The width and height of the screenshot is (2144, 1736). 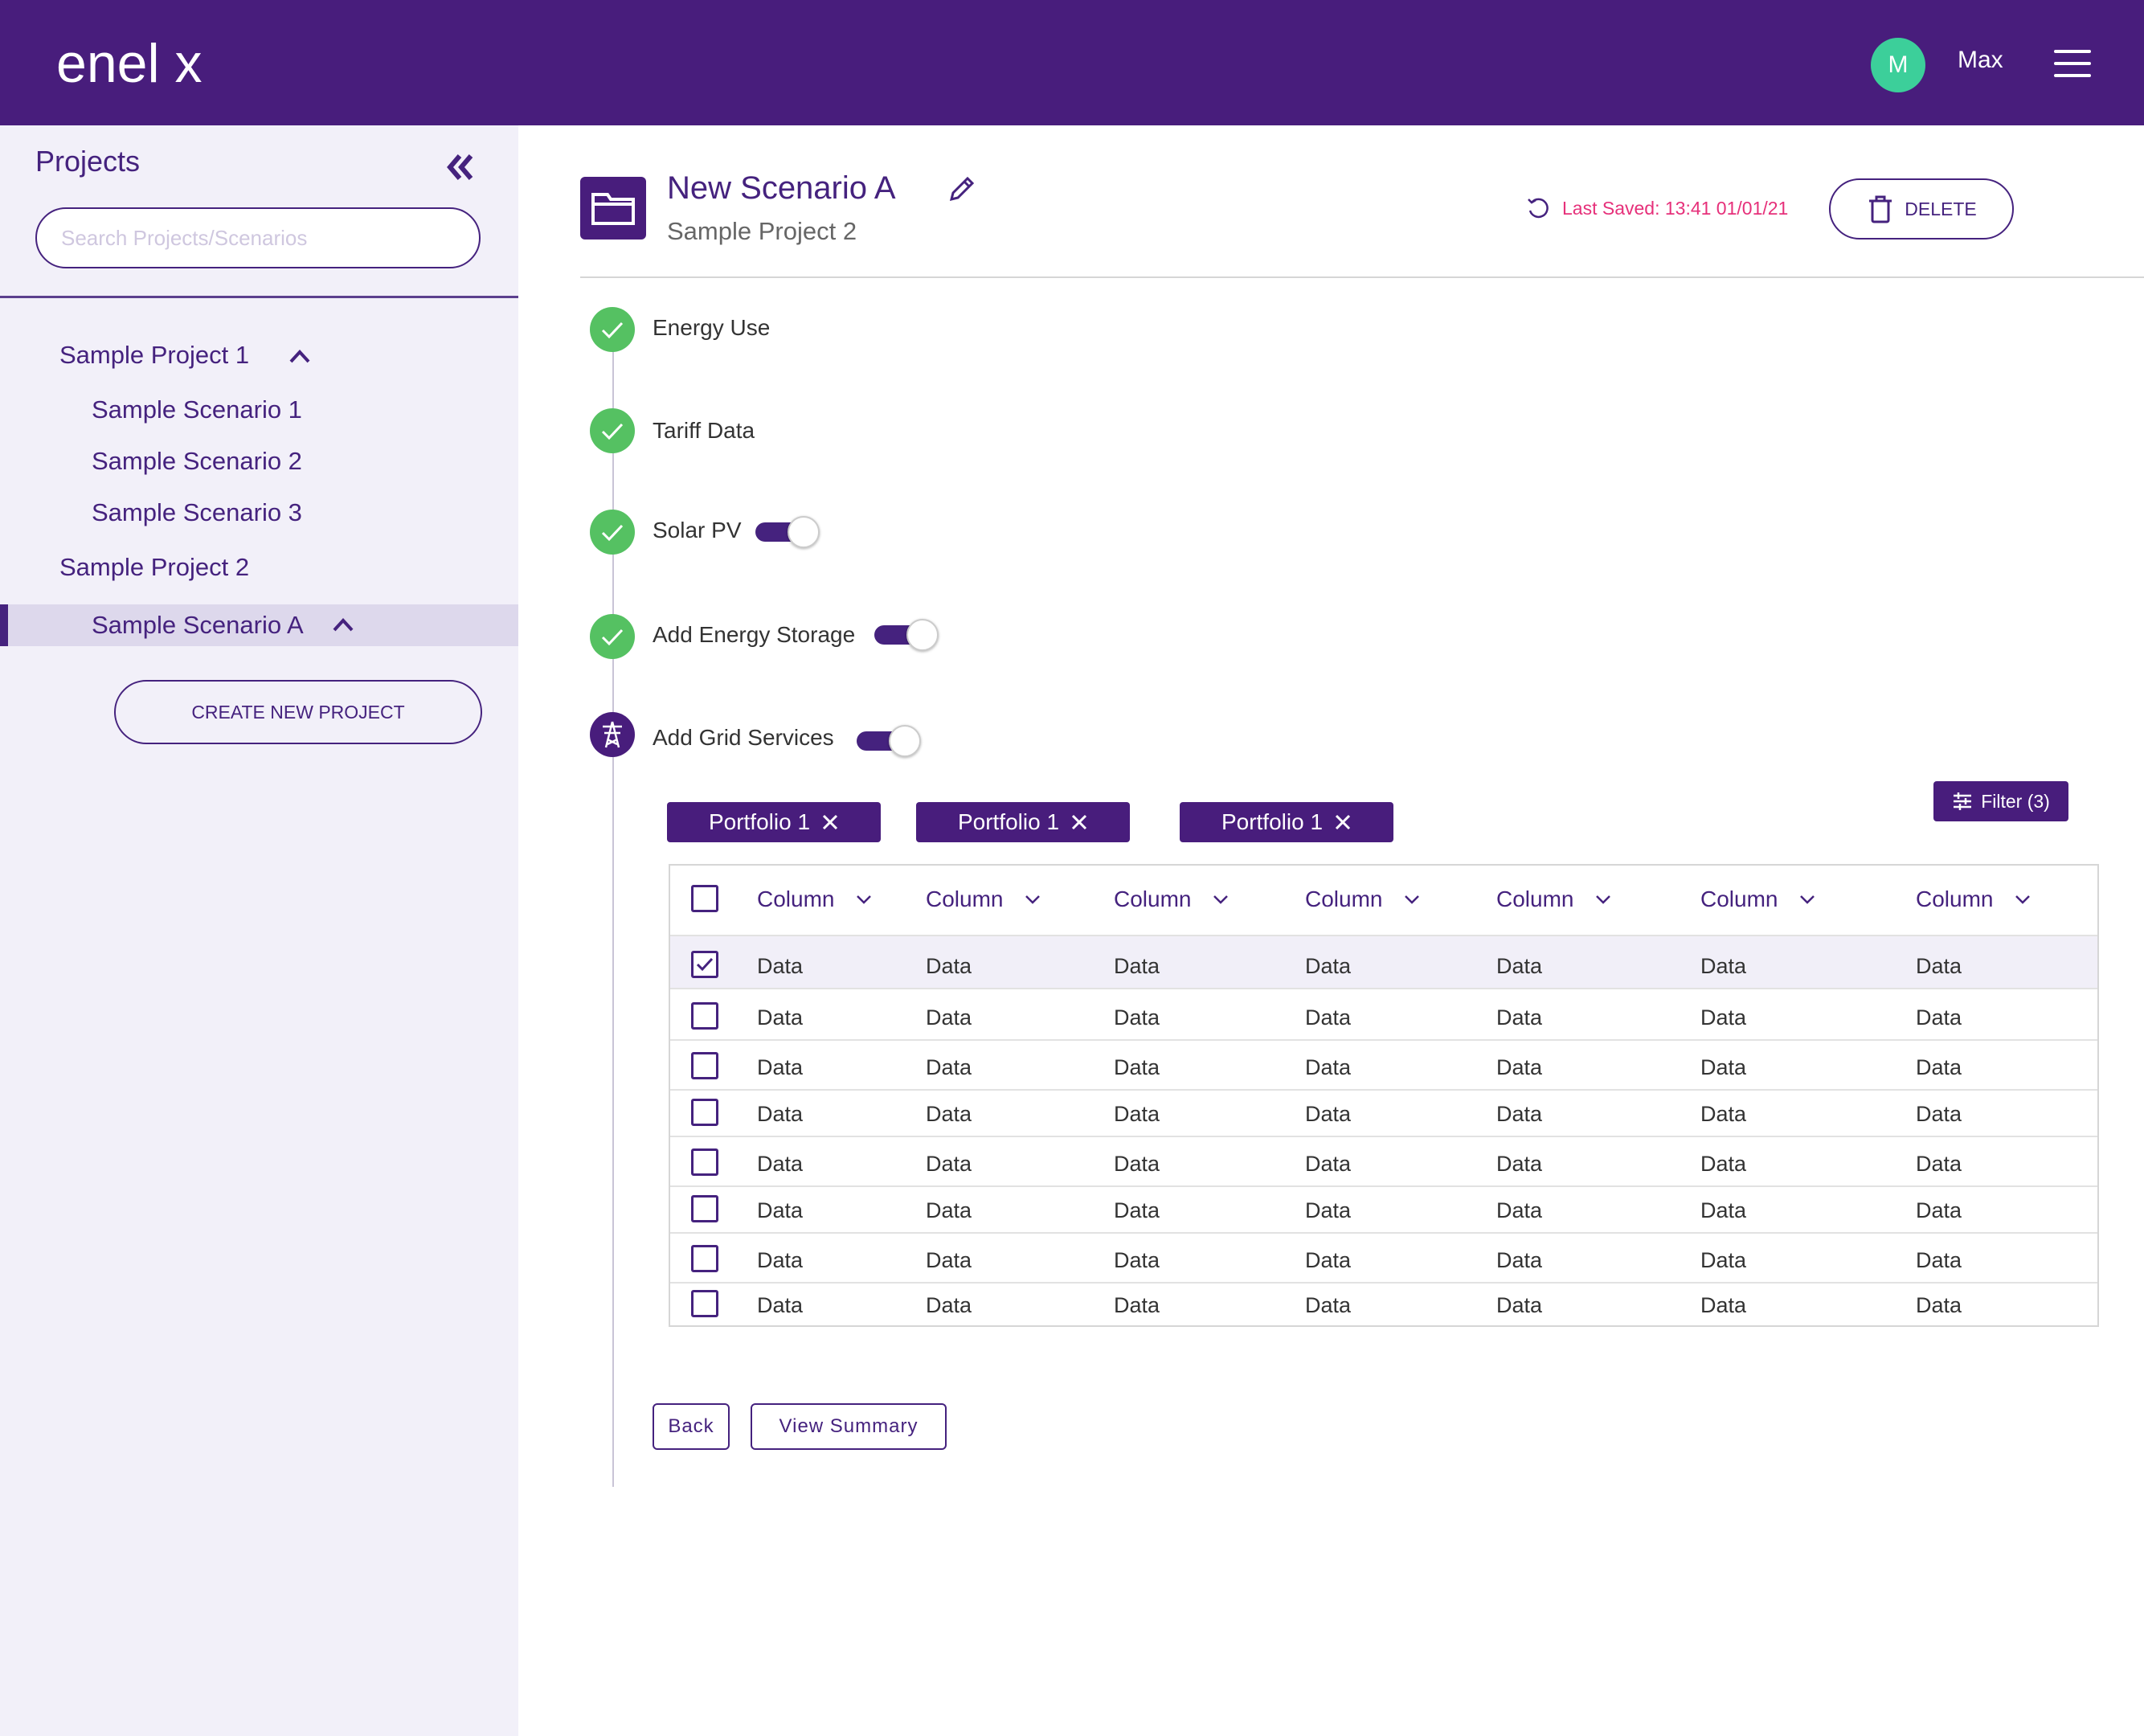 I want to click on tree-item-sample-scenario-1: Sample Scenario 1, so click(x=197, y=409).